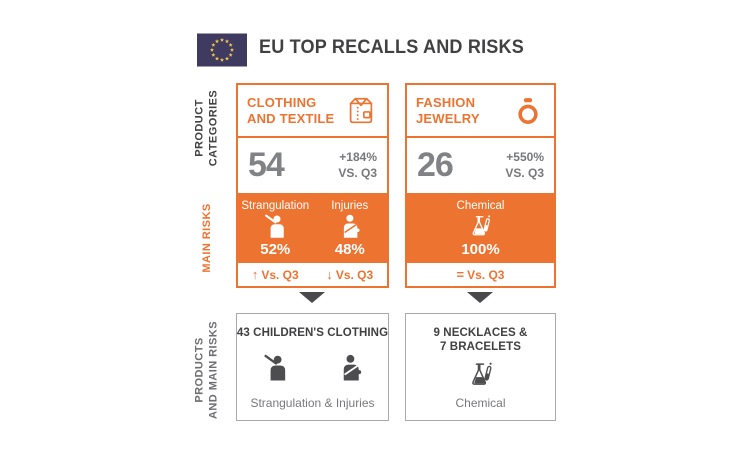  I want to click on trend-chemical: = Vs. Q3, so click(480, 274).